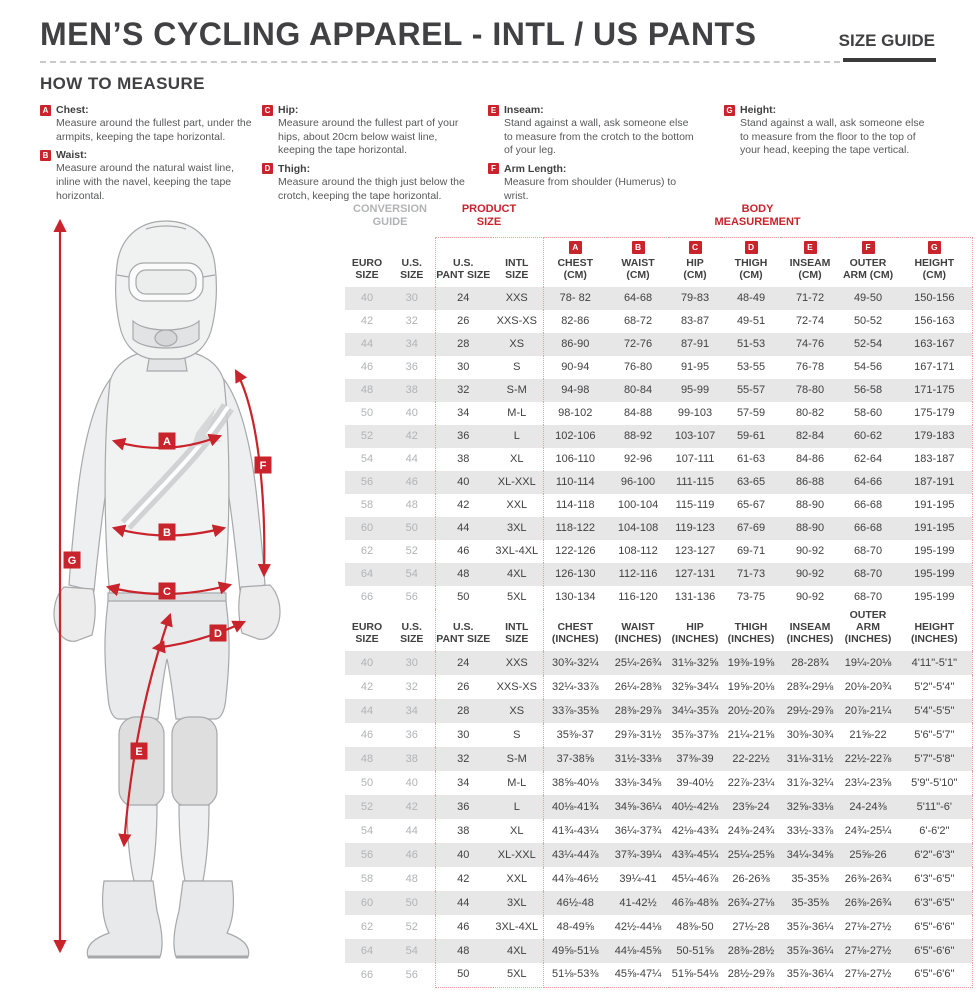  Describe the element at coordinates (638, 298) in the screenshot. I see `size-cell: 64-68` at that location.